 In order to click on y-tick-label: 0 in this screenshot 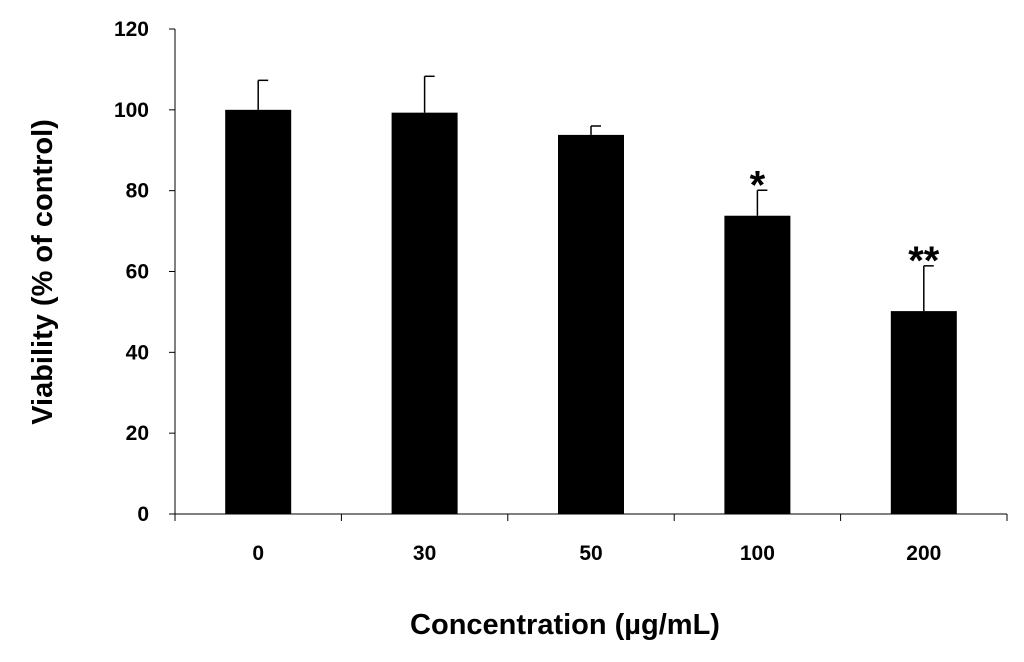, I will do `click(143, 514)`.